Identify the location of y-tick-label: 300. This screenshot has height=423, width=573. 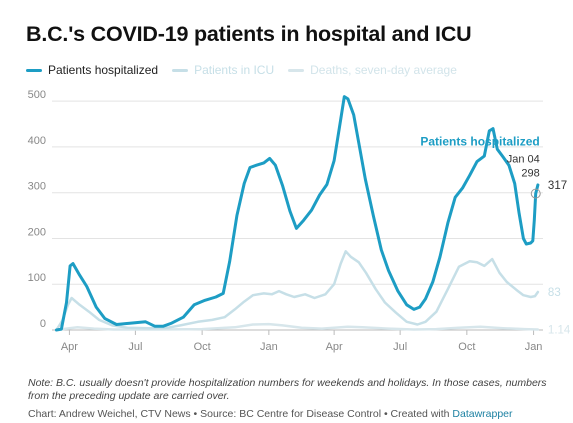
(37, 187).